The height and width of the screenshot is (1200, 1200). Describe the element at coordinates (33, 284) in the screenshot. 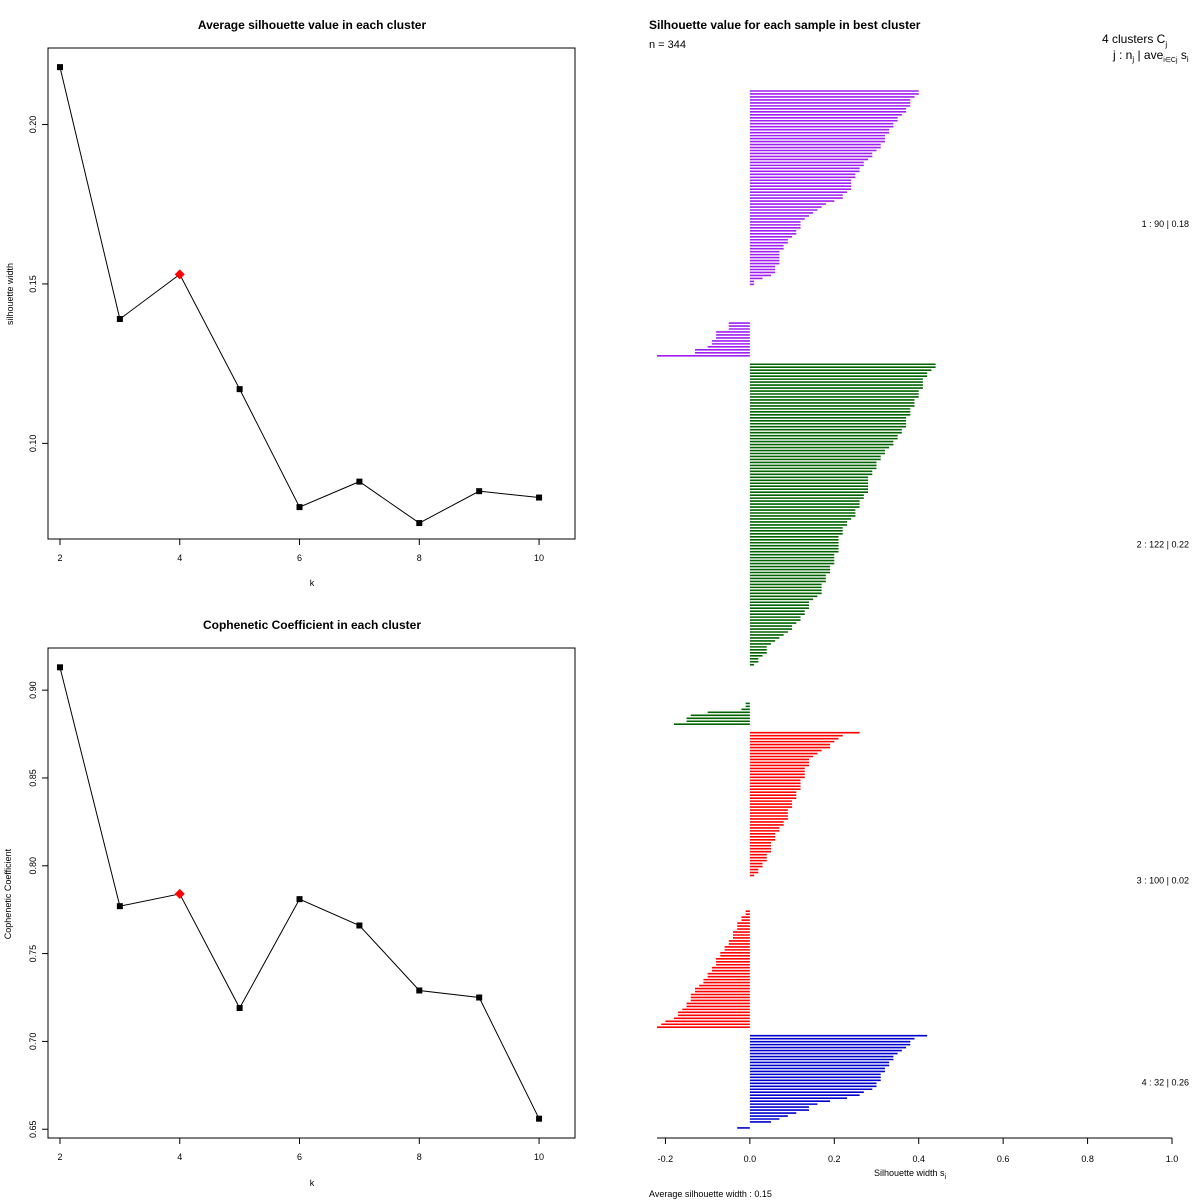

I see `y-tick-label: 0.15` at that location.